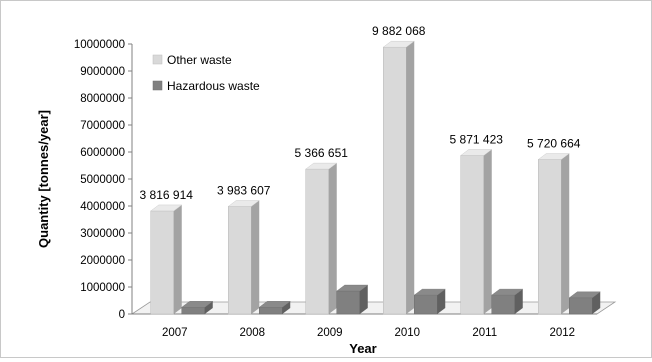 Image resolution: width=652 pixels, height=362 pixels. What do you see at coordinates (157, 59) in the screenshot?
I see `legend-swatch-other-waste` at bounding box center [157, 59].